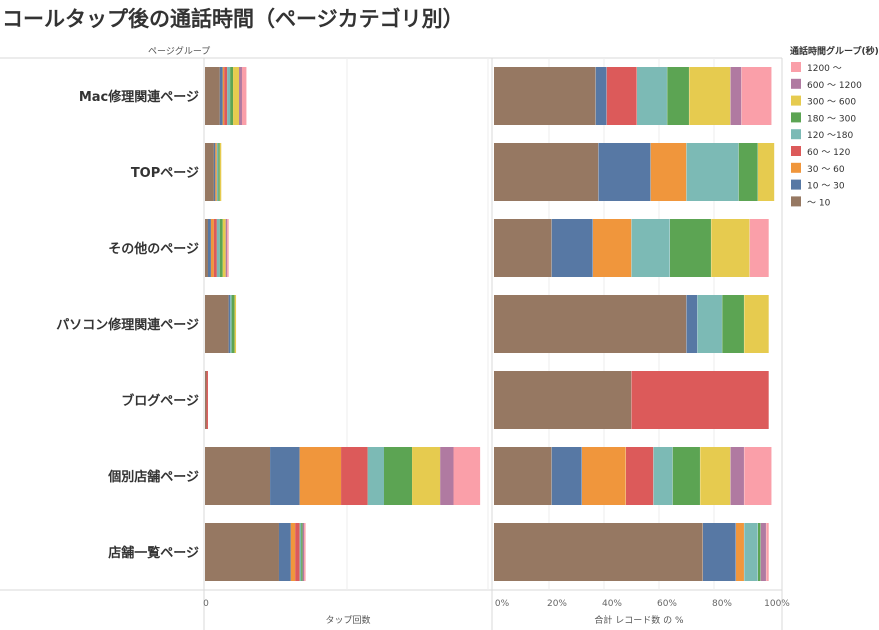 Image resolution: width=879 pixels, height=630 pixels. What do you see at coordinates (722, 604) in the screenshot?
I see `x-tick-label: 80%` at bounding box center [722, 604].